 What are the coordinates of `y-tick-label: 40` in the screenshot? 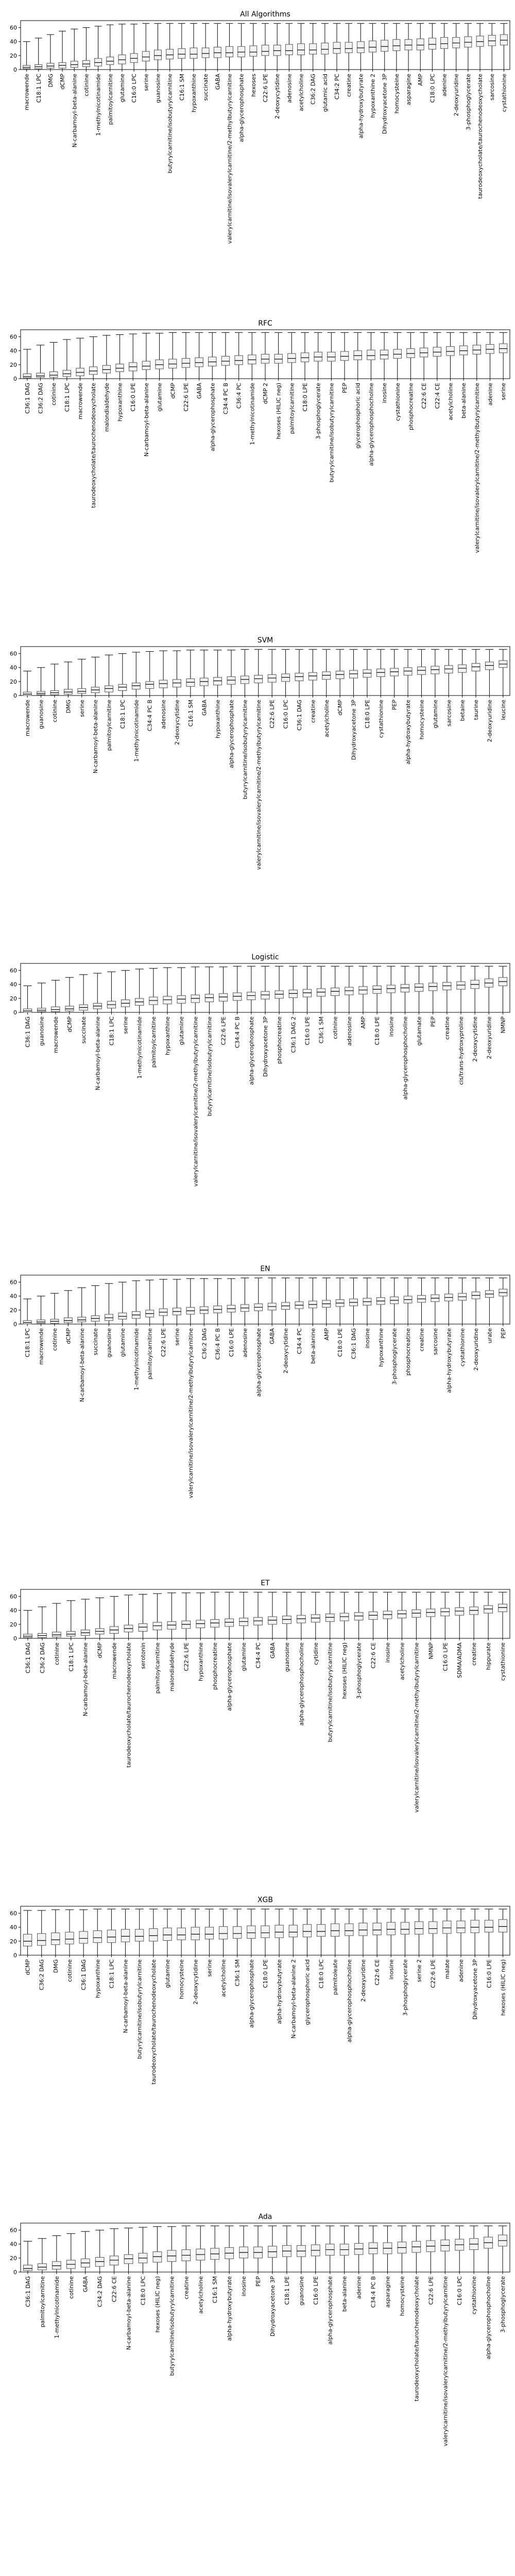 It's located at (13, 2244).